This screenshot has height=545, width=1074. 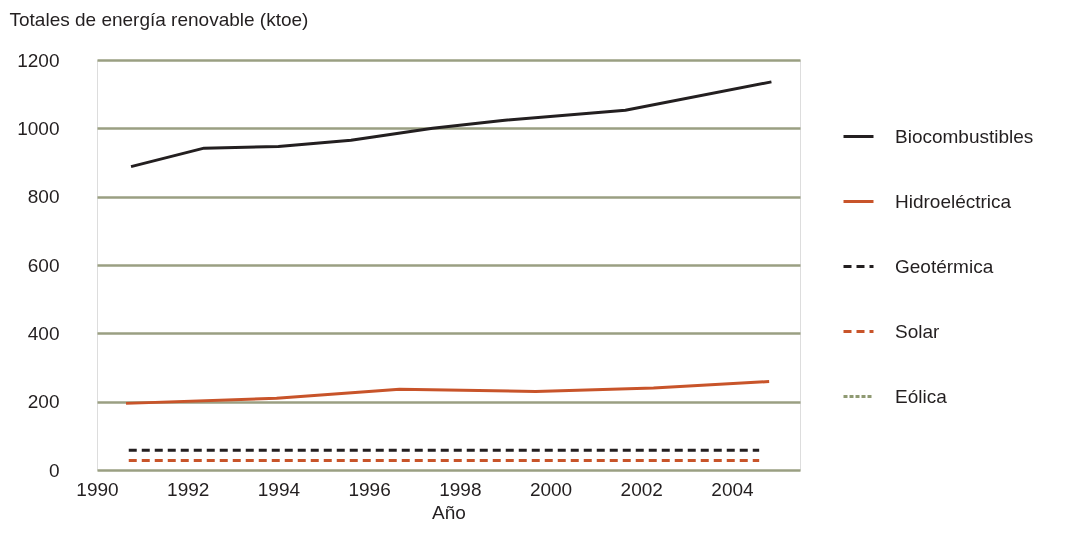 What do you see at coordinates (449, 512) in the screenshot?
I see `x-axis-title: Año` at bounding box center [449, 512].